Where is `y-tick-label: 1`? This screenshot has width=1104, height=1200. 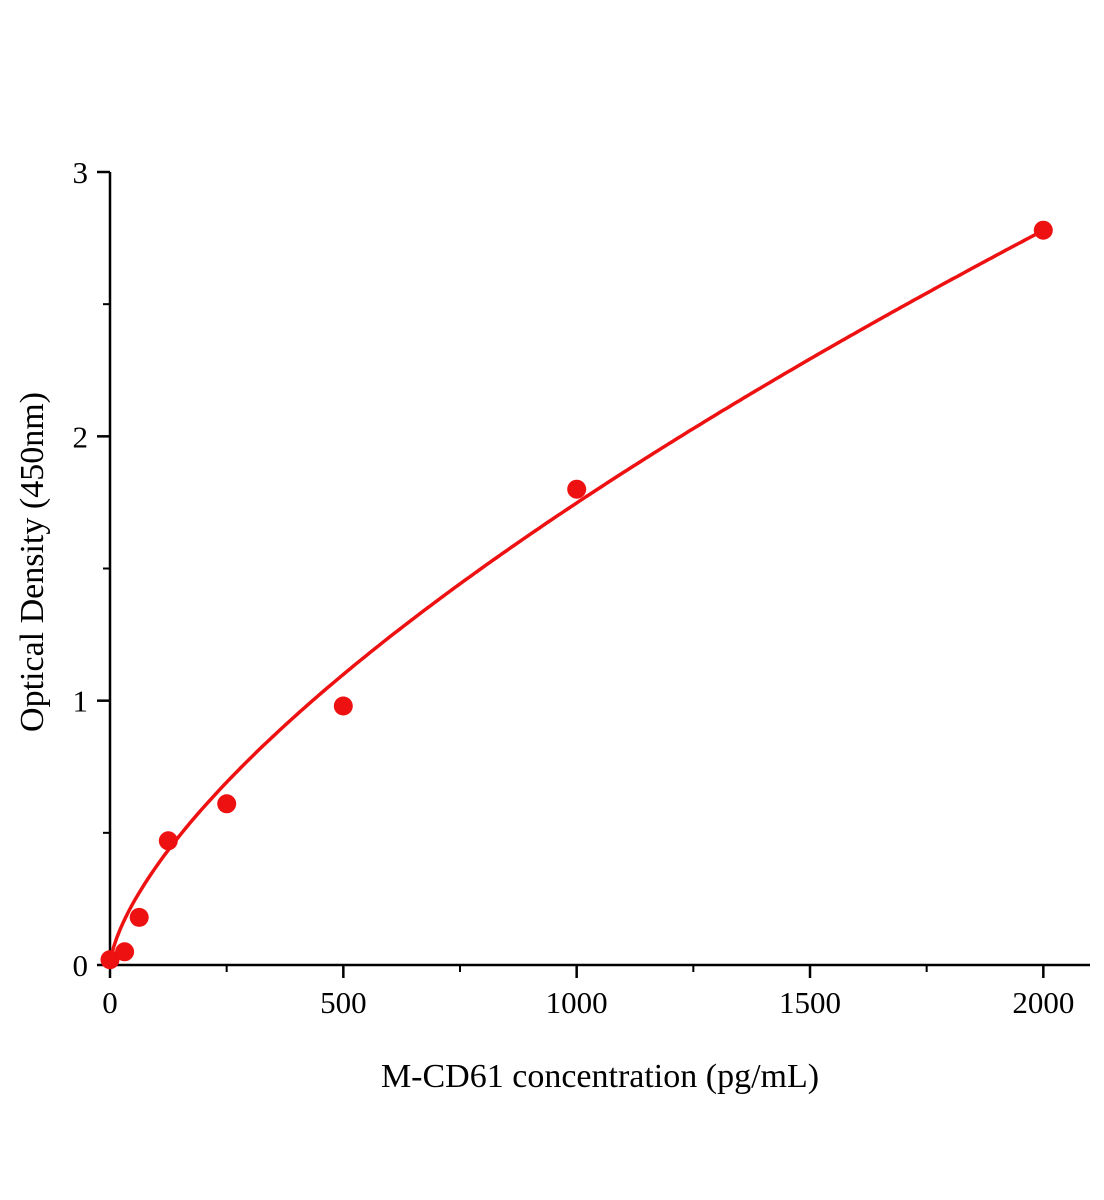
y-tick-label: 1 is located at coordinates (81, 701).